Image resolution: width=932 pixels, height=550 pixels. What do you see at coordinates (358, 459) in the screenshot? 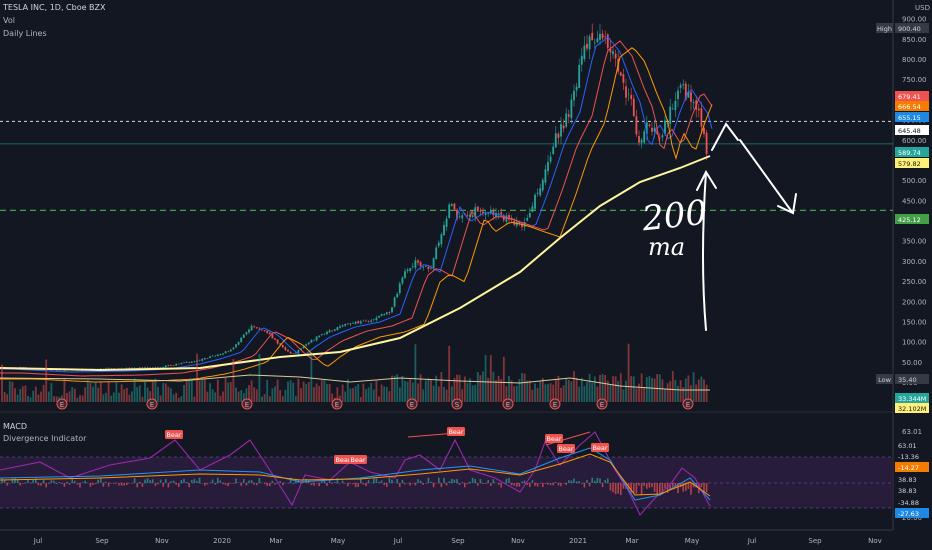
I see `bear-label-bg` at bounding box center [358, 459].